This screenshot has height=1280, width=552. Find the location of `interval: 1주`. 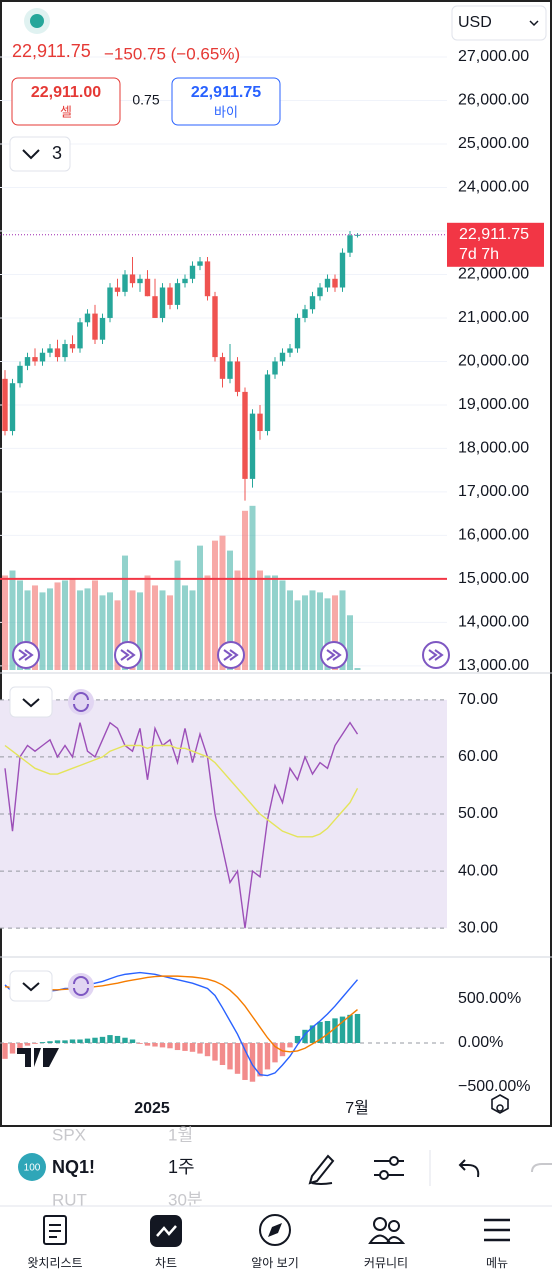

interval: 1주 is located at coordinates (181, 1167).